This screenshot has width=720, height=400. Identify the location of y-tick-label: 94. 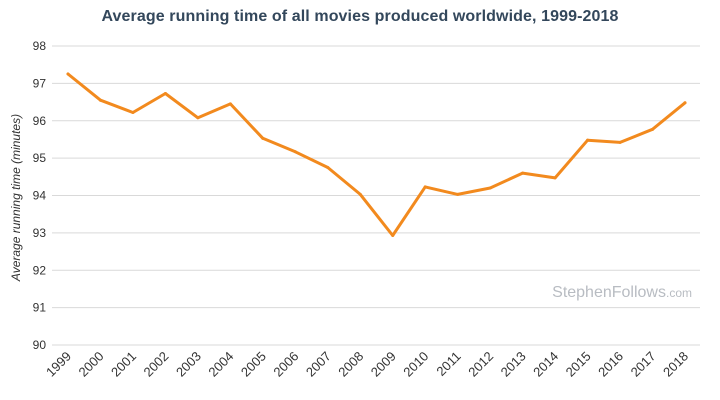
(40, 196).